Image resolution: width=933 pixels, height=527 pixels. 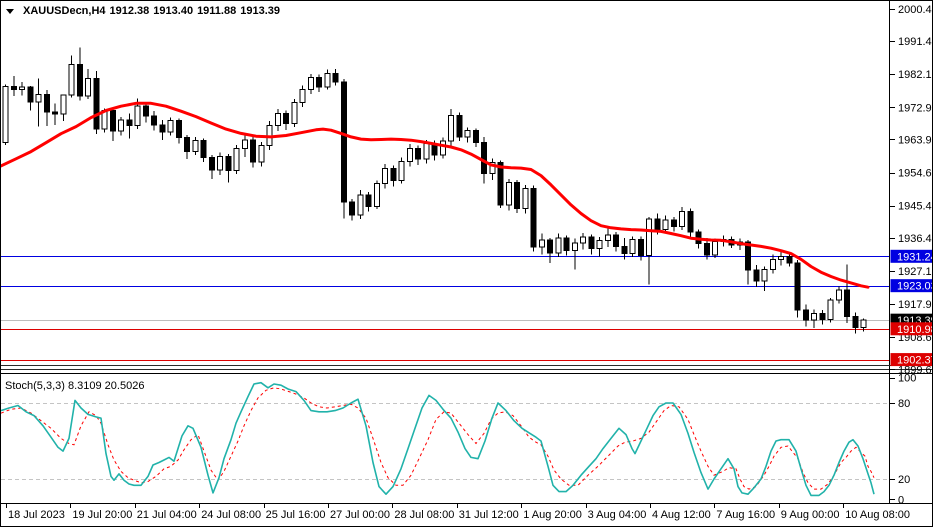 I want to click on price-line-label: 1910.98, so click(x=915, y=330).